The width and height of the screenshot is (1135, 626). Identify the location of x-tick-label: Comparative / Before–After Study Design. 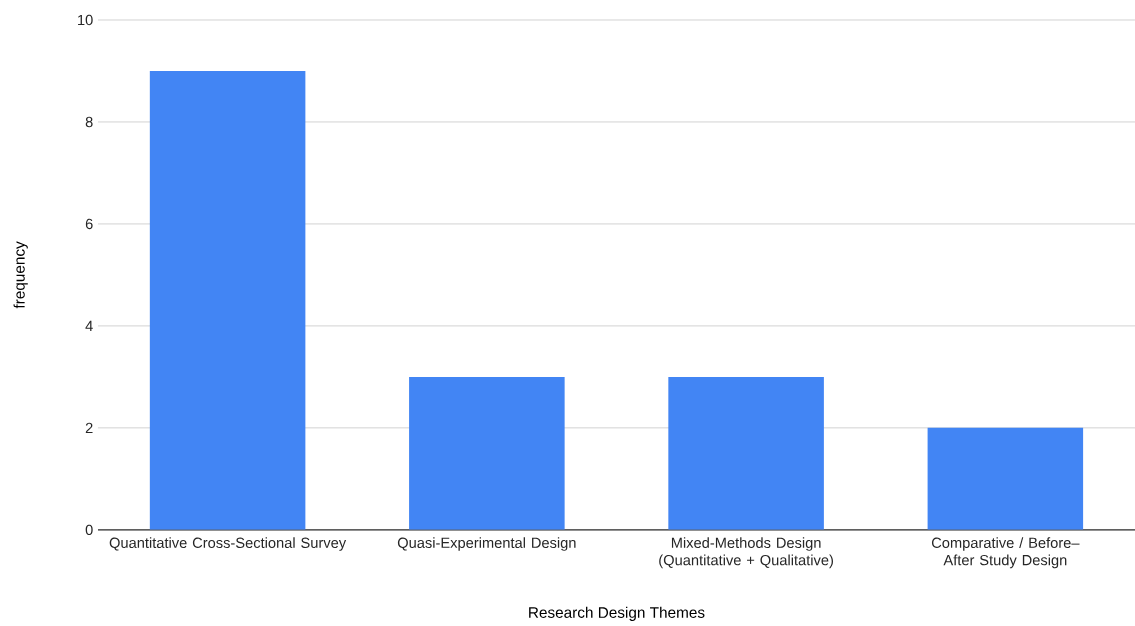
(1005, 553).